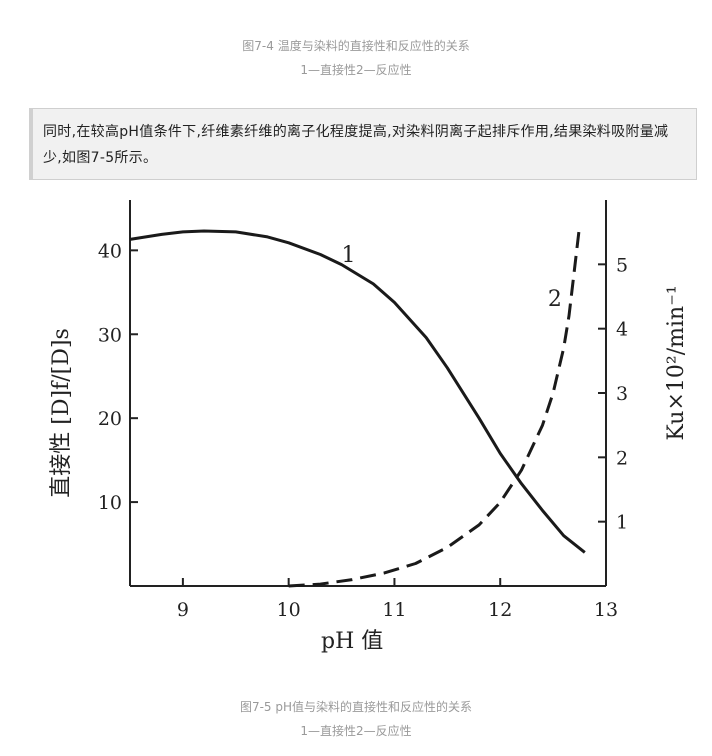 The height and width of the screenshot is (756, 712). I want to click on x-tick-label: 11, so click(394, 610).